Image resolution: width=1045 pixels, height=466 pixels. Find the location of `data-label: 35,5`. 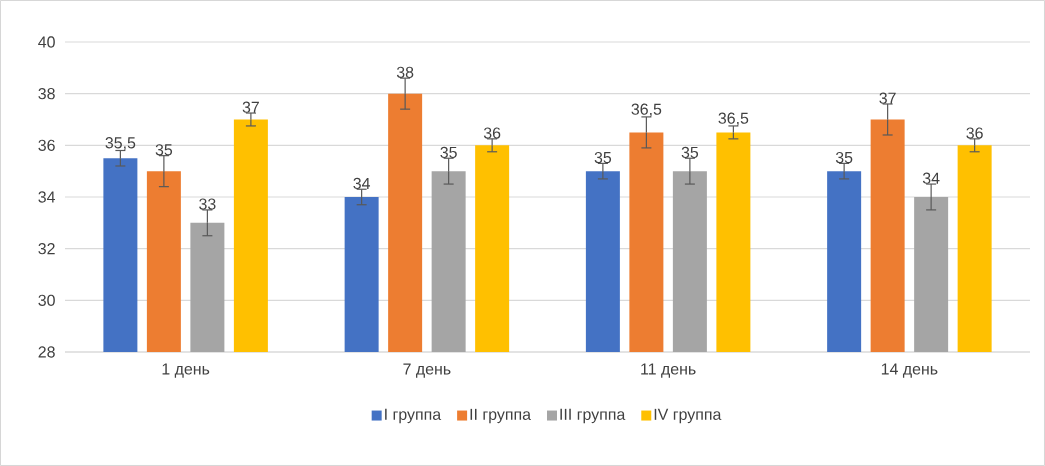

data-label: 35,5 is located at coordinates (120, 144).